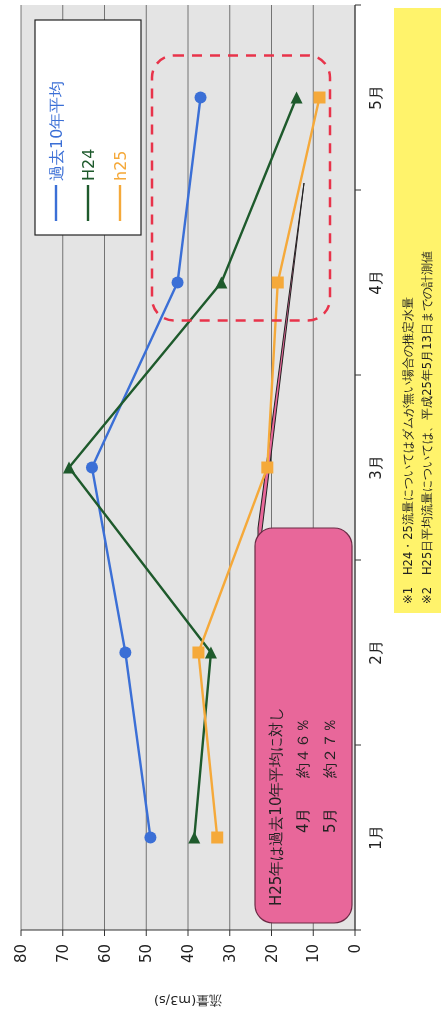 This screenshot has height=1018, width=443. Describe the element at coordinates (376, 97) in the screenshot. I see `y-tick-label: 5月` at that location.